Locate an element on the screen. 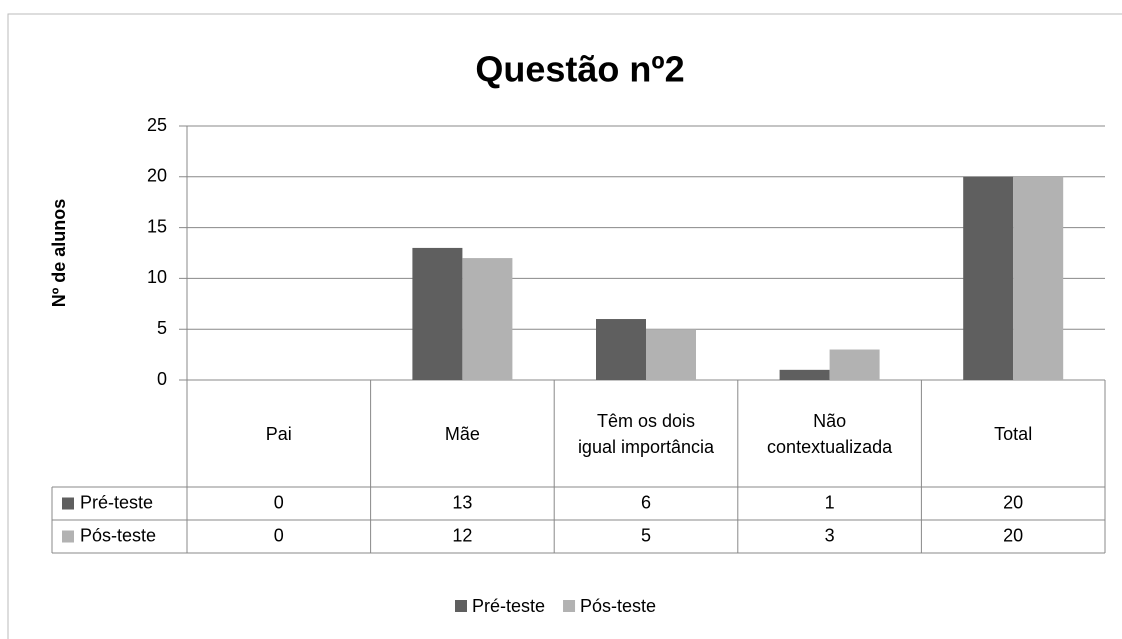 This screenshot has height=639, width=1122. table-value: 6 is located at coordinates (646, 502).